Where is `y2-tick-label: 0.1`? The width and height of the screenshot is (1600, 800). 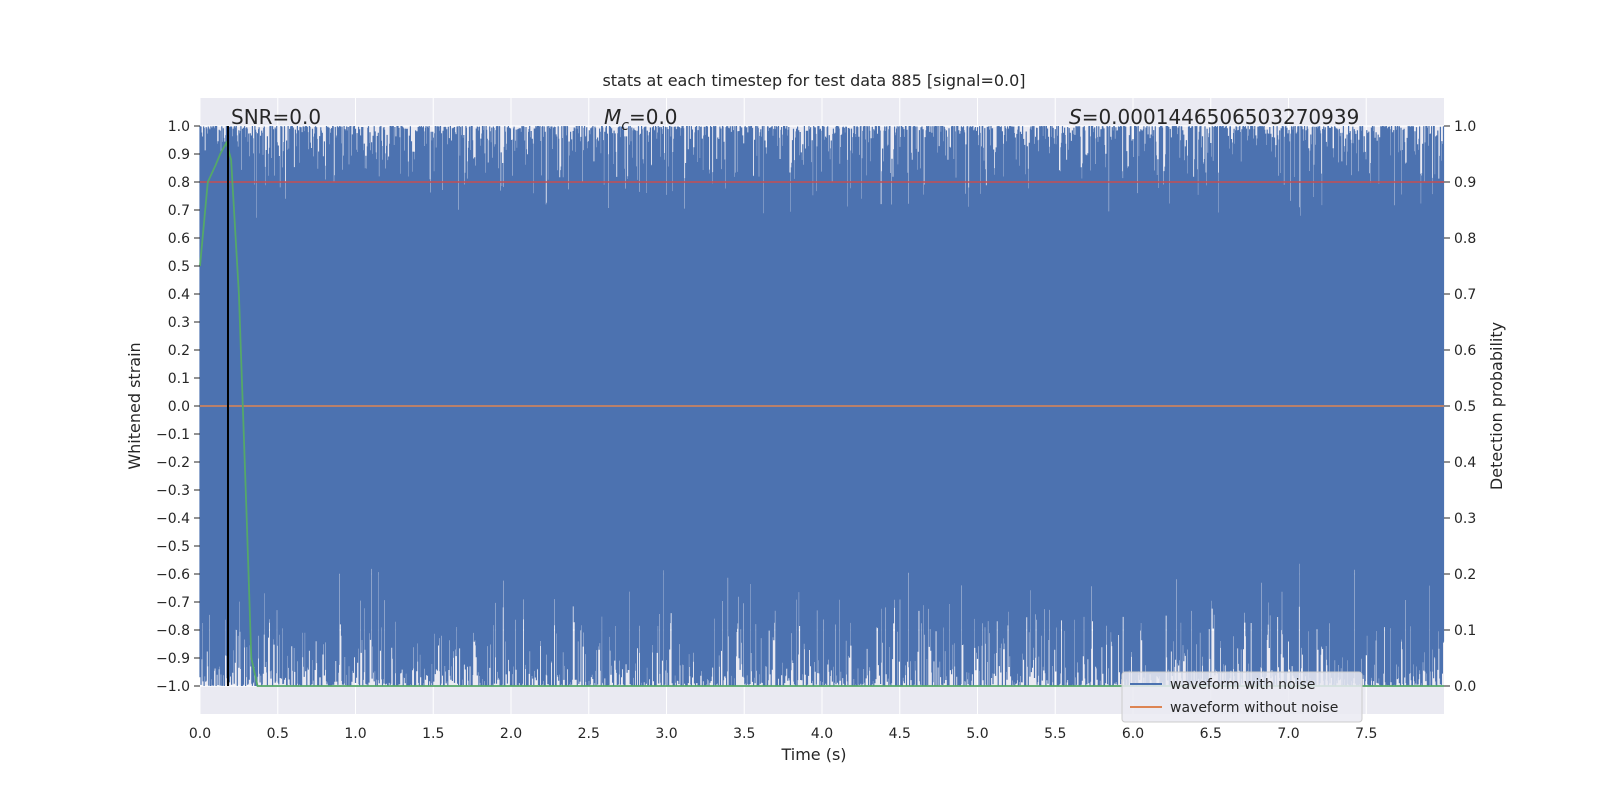
y2-tick-label: 0.1 is located at coordinates (1465, 631).